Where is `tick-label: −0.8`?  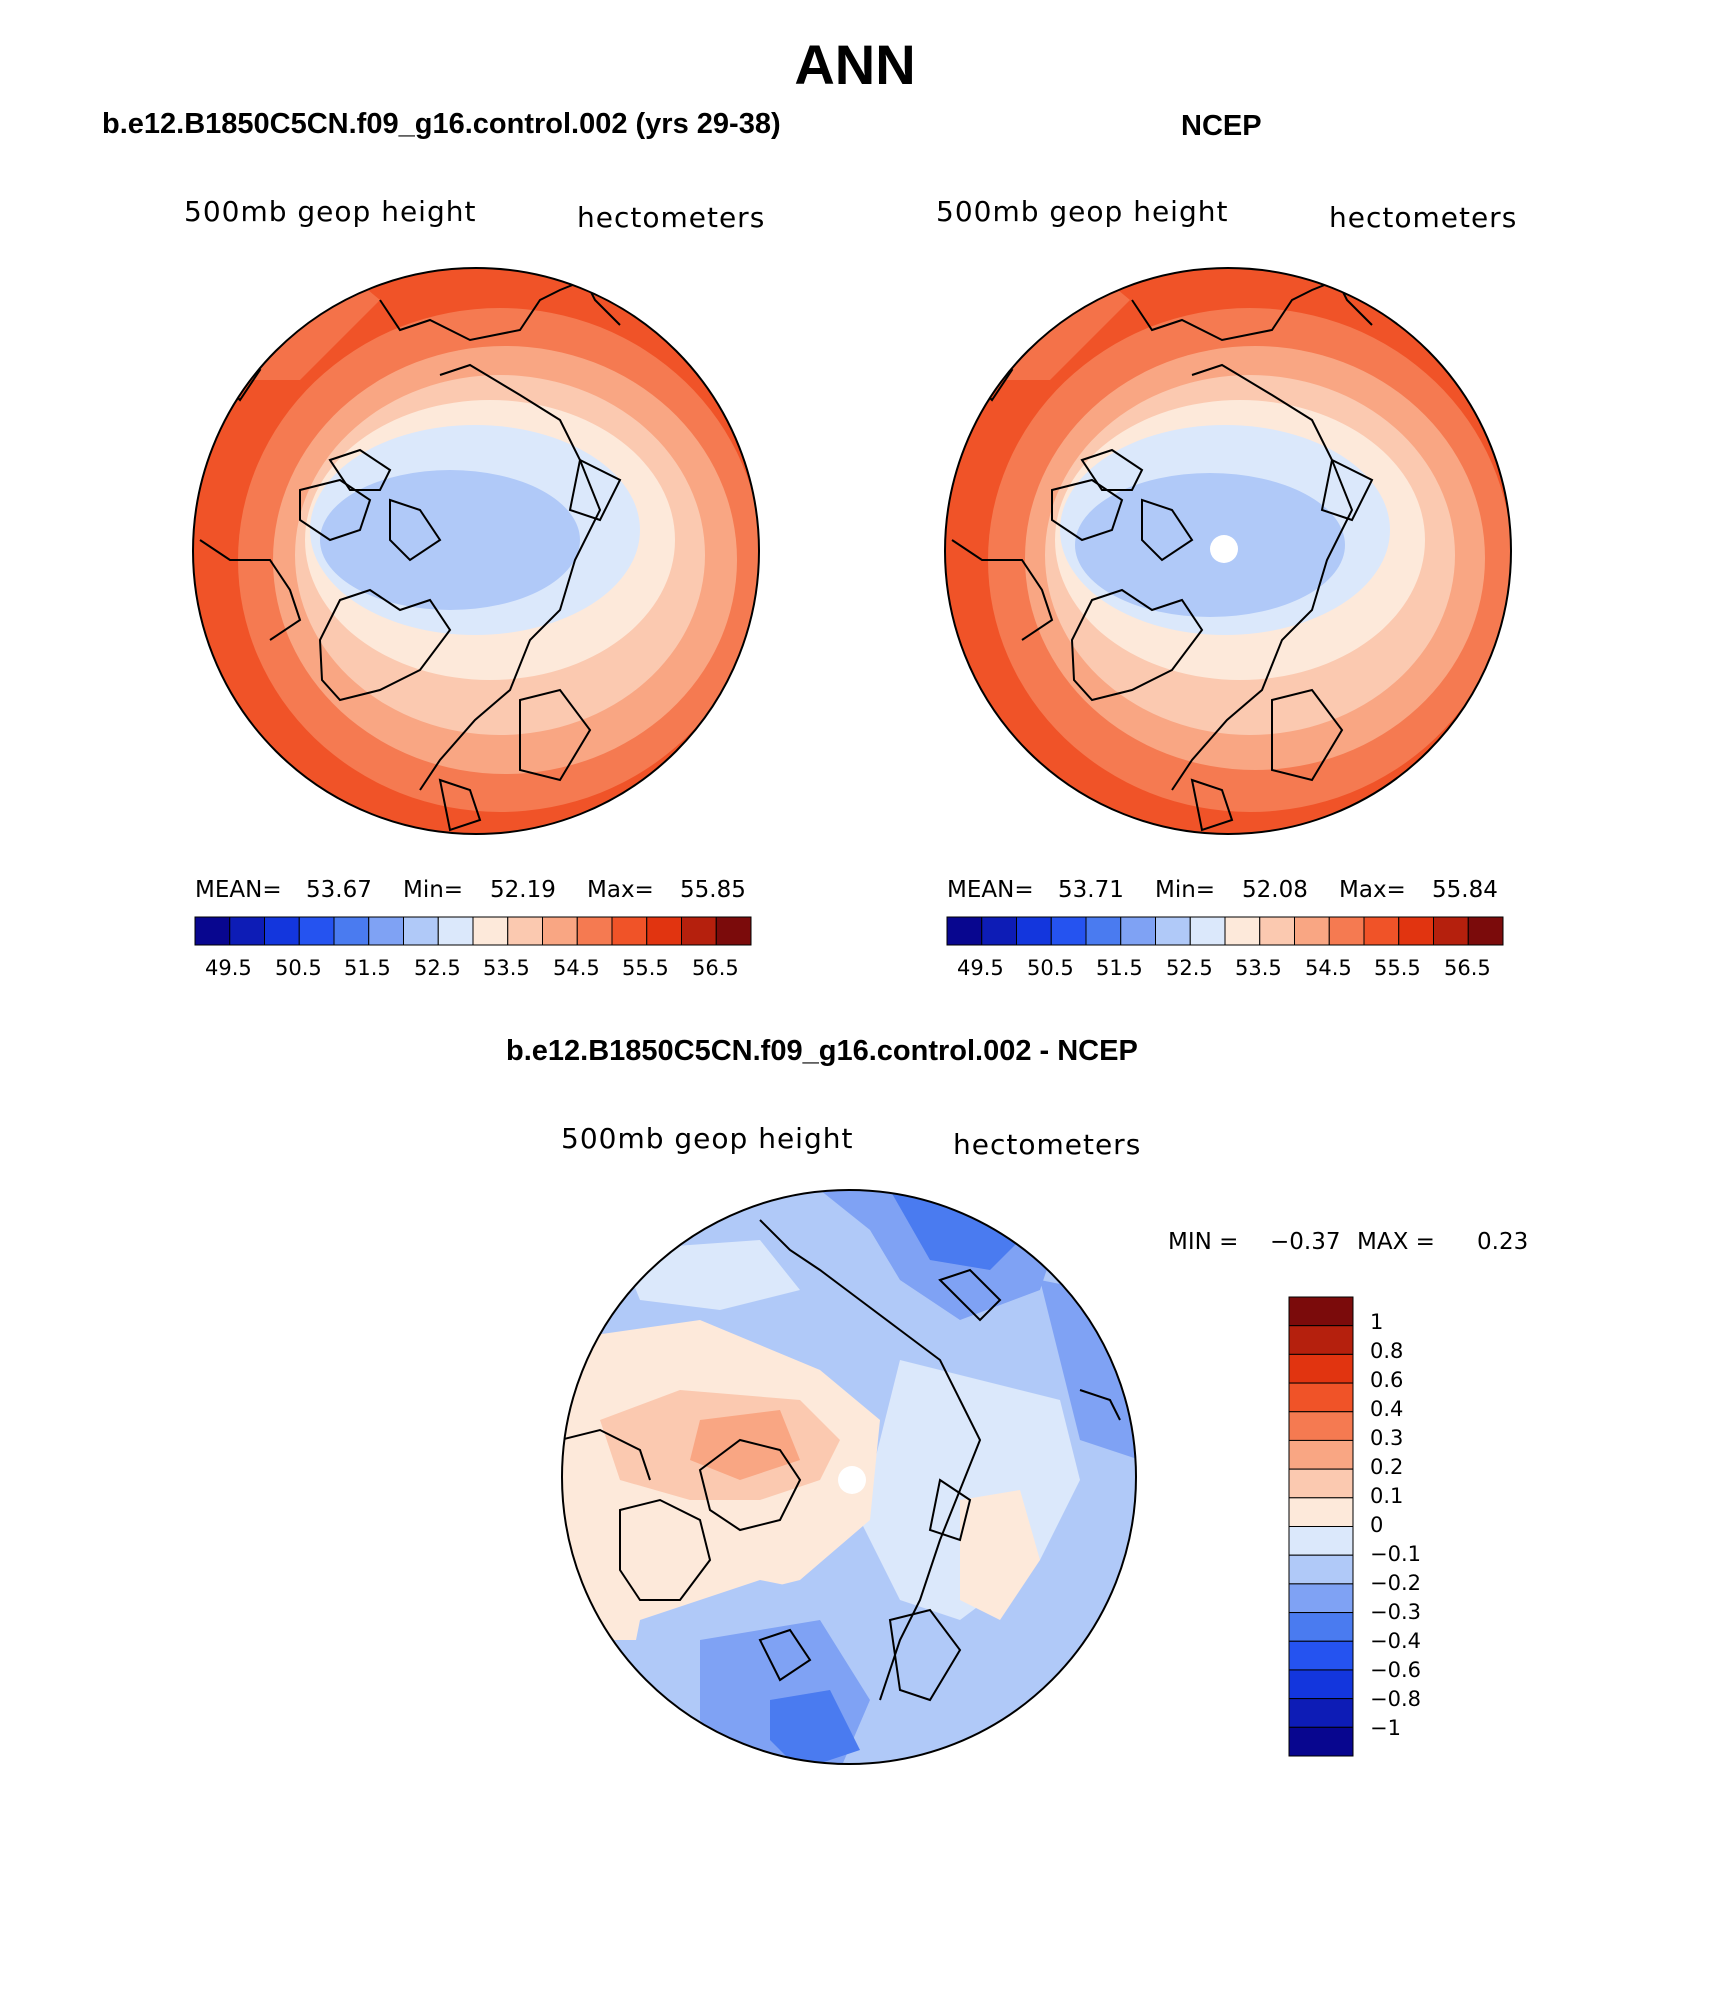 tick-label: −0.8 is located at coordinates (1395, 1699).